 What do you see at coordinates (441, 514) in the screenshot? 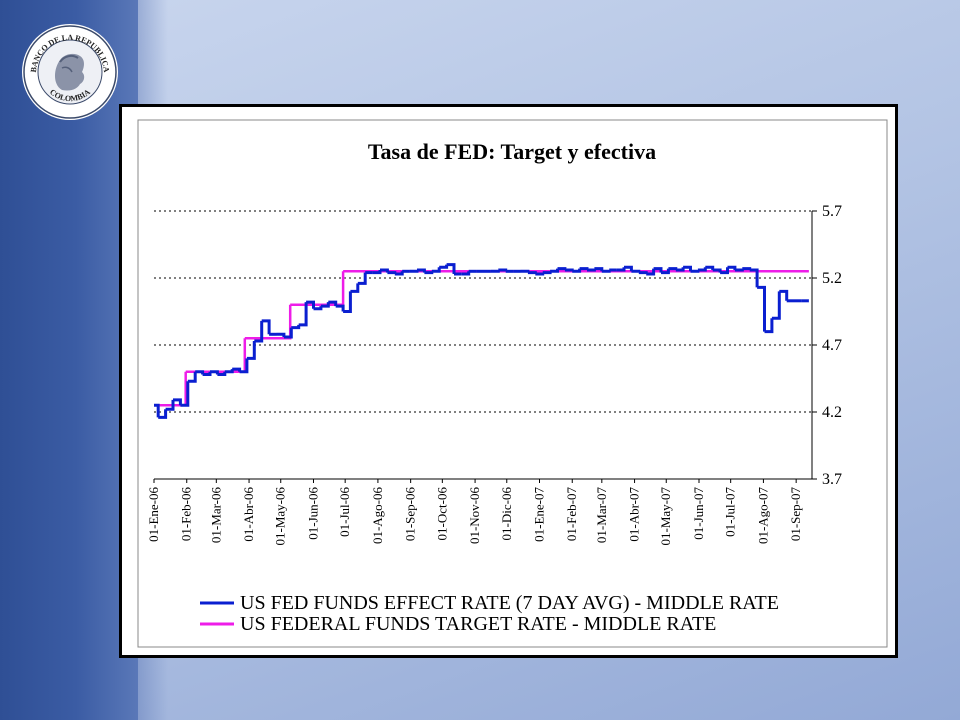
I see `x-tick-label: 01-Oct-06` at bounding box center [441, 514].